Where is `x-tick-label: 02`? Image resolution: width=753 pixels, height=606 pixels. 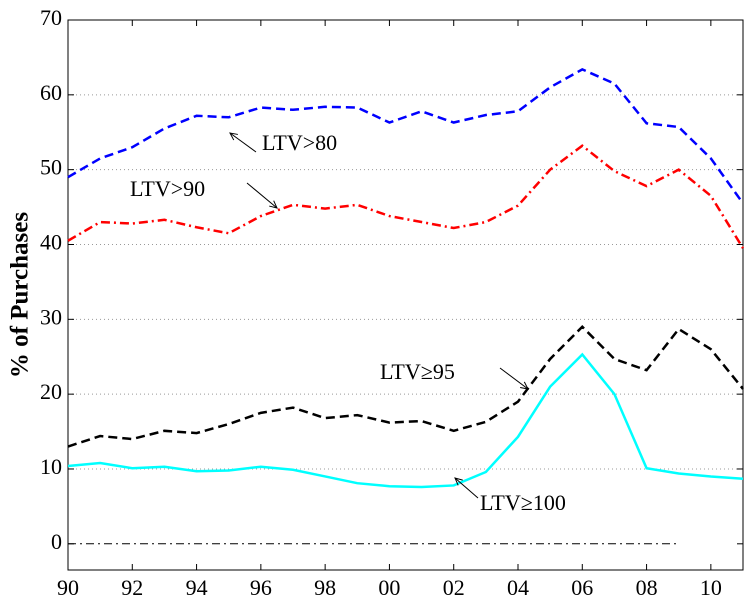
x-tick-label: 02 is located at coordinates (454, 587).